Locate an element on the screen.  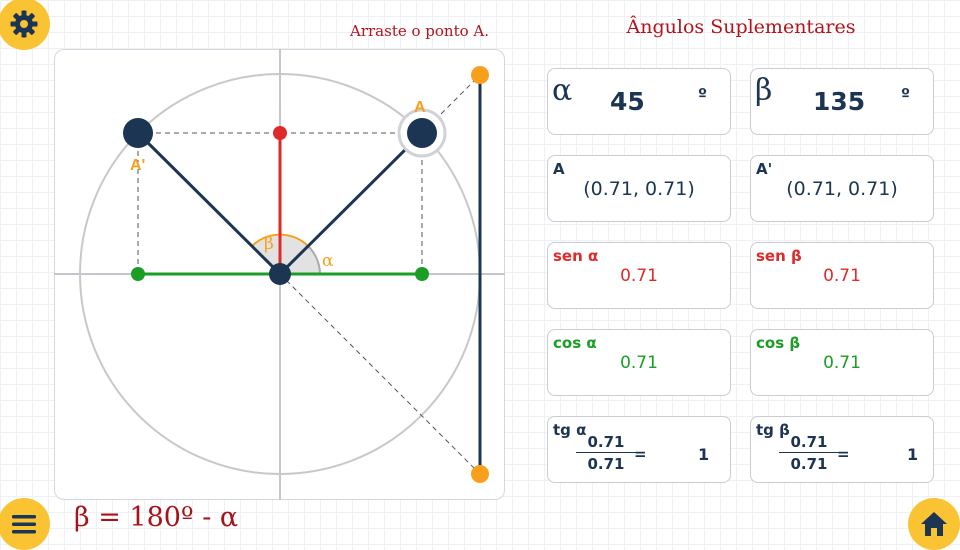
beta-value: 135 is located at coordinates (839, 101).